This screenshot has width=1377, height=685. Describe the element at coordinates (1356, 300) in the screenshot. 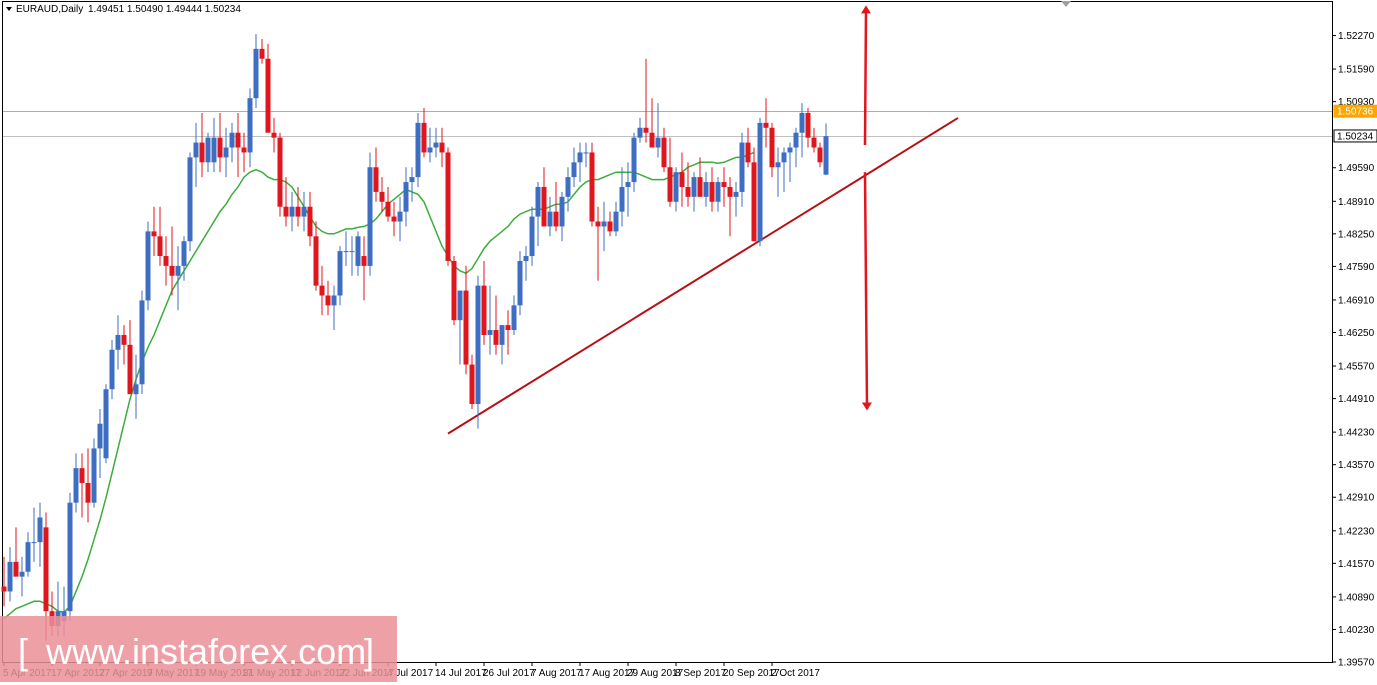

I see `y-tick-label: 1.46910` at that location.